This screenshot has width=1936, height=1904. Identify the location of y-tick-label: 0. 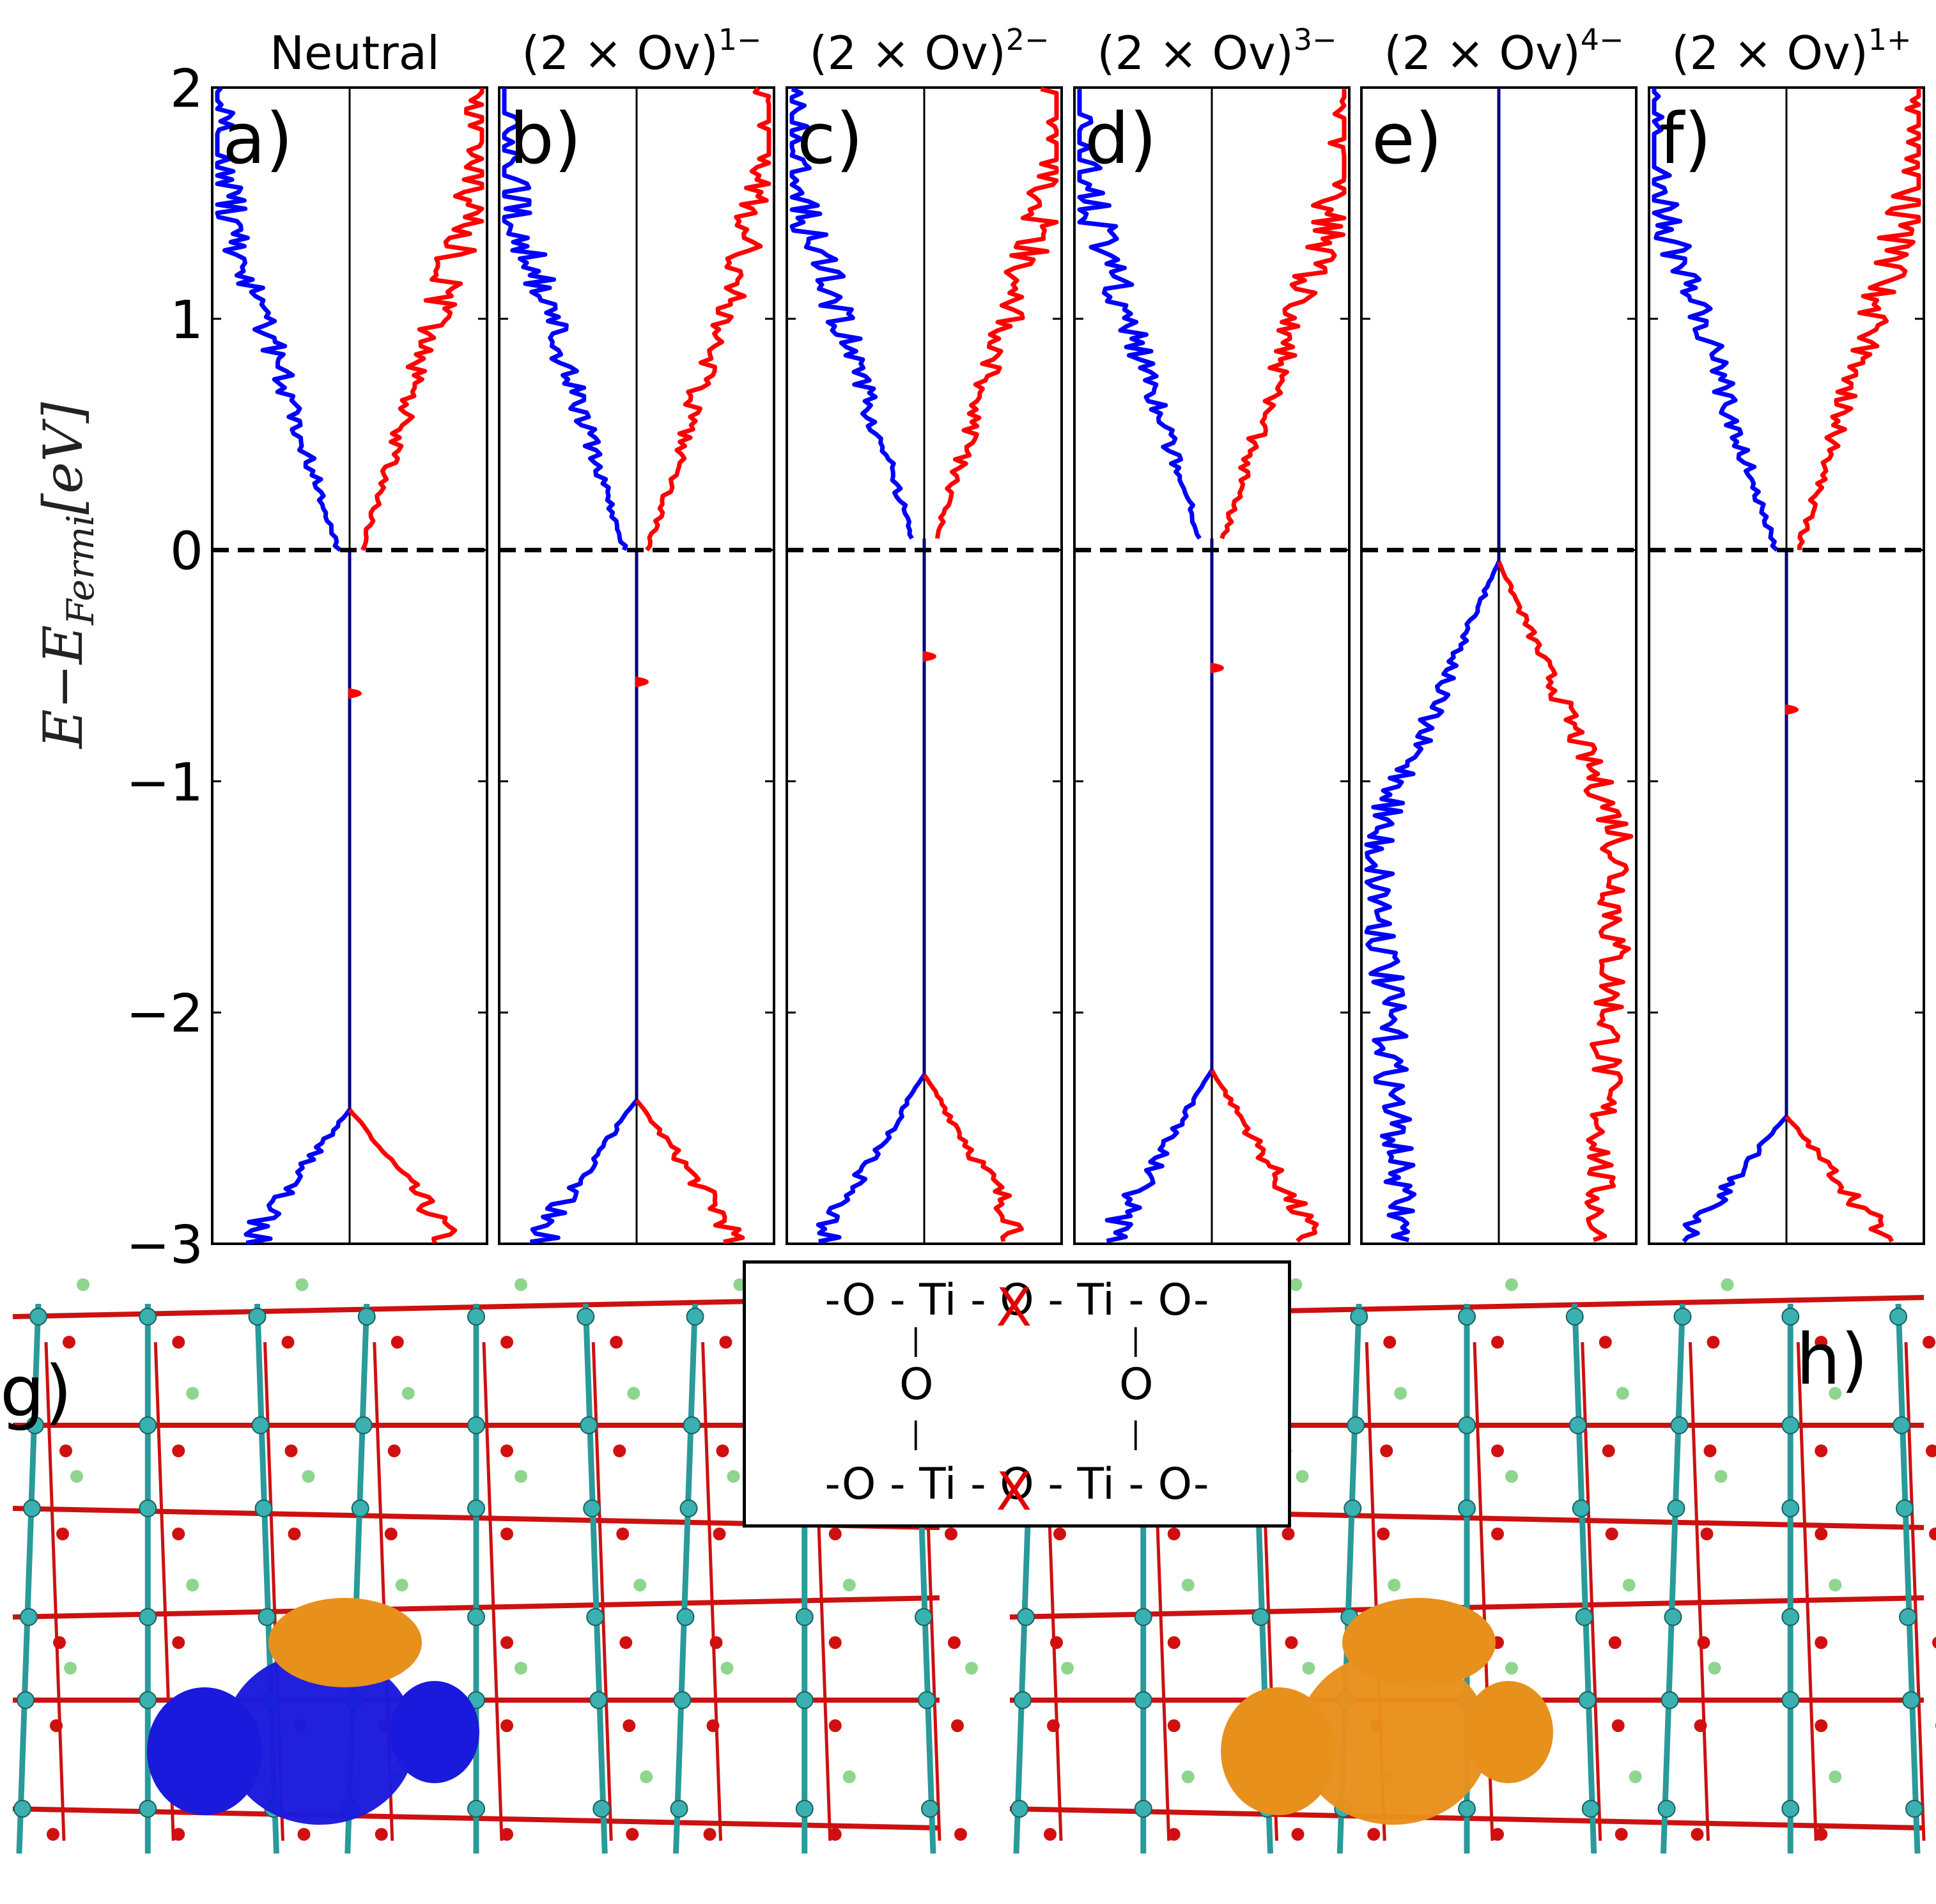
(186, 552).